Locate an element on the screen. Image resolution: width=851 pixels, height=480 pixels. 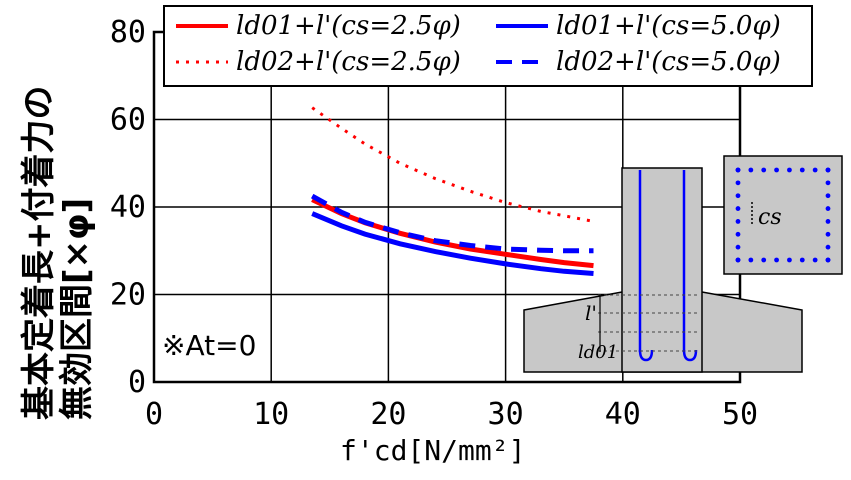
section-rebar-dots is located at coordinates (783, 215).